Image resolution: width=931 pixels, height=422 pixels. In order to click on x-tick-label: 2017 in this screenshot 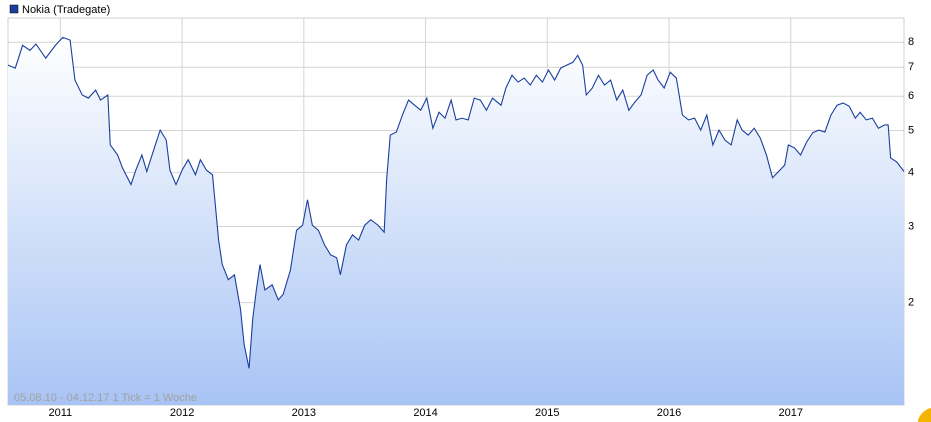, I will do `click(791, 413)`.